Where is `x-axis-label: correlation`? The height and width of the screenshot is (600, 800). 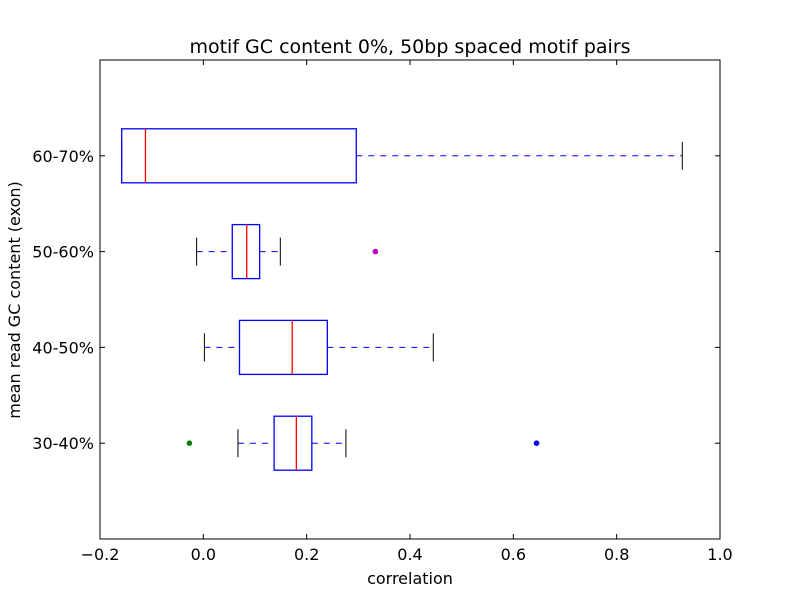
x-axis-label: correlation is located at coordinates (410, 578).